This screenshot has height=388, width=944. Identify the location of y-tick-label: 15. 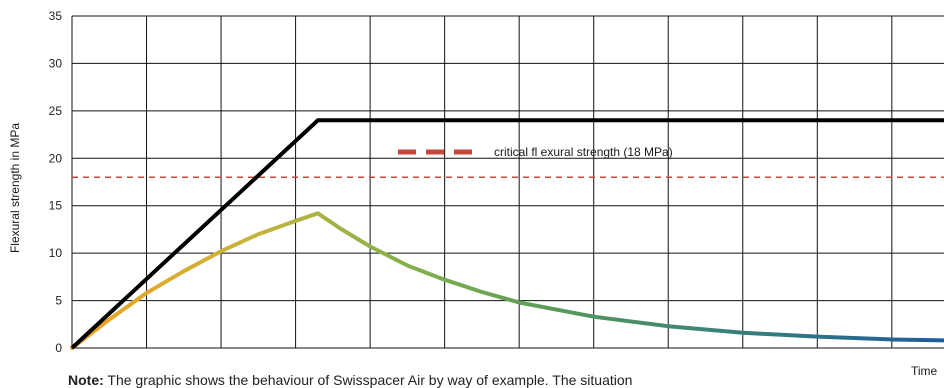
(56, 206).